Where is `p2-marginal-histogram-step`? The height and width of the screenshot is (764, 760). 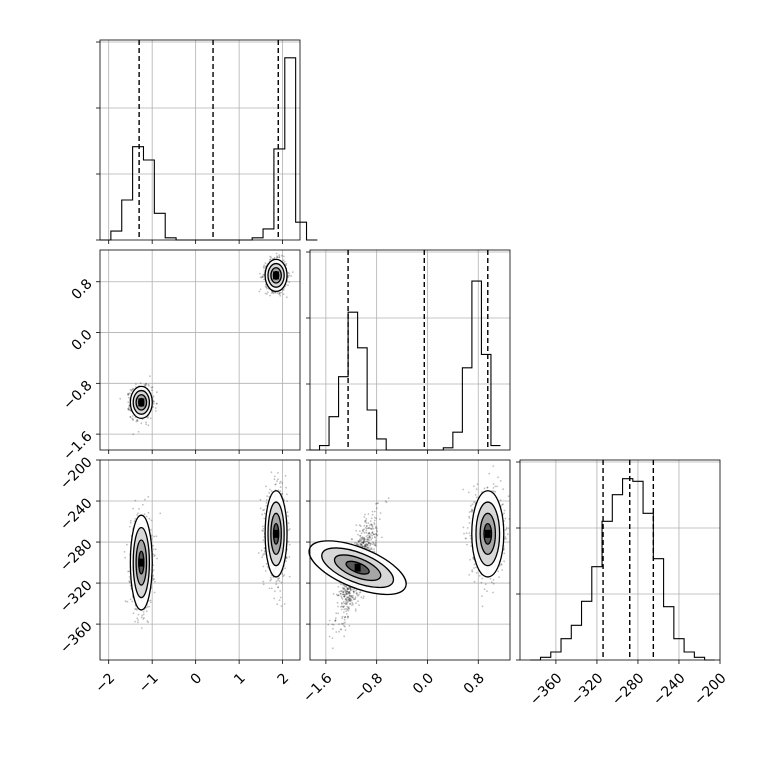
p2-marginal-histogram-step is located at coordinates (622, 569).